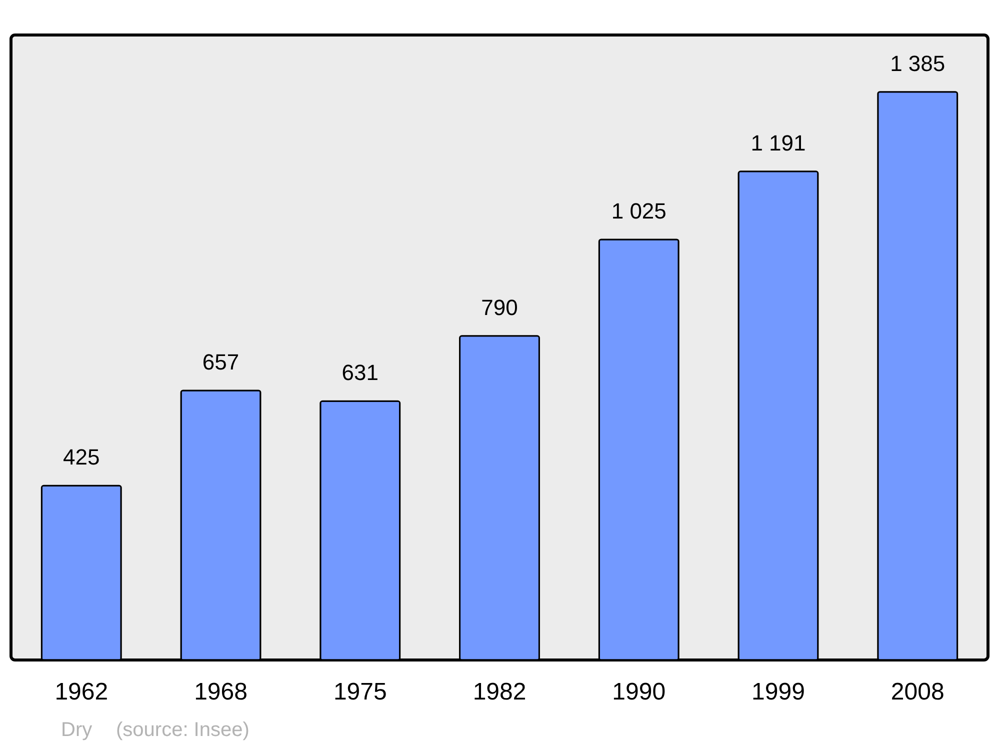 This screenshot has height=747, width=1000. What do you see at coordinates (81, 692) in the screenshot?
I see `x-tick-label: 1962` at bounding box center [81, 692].